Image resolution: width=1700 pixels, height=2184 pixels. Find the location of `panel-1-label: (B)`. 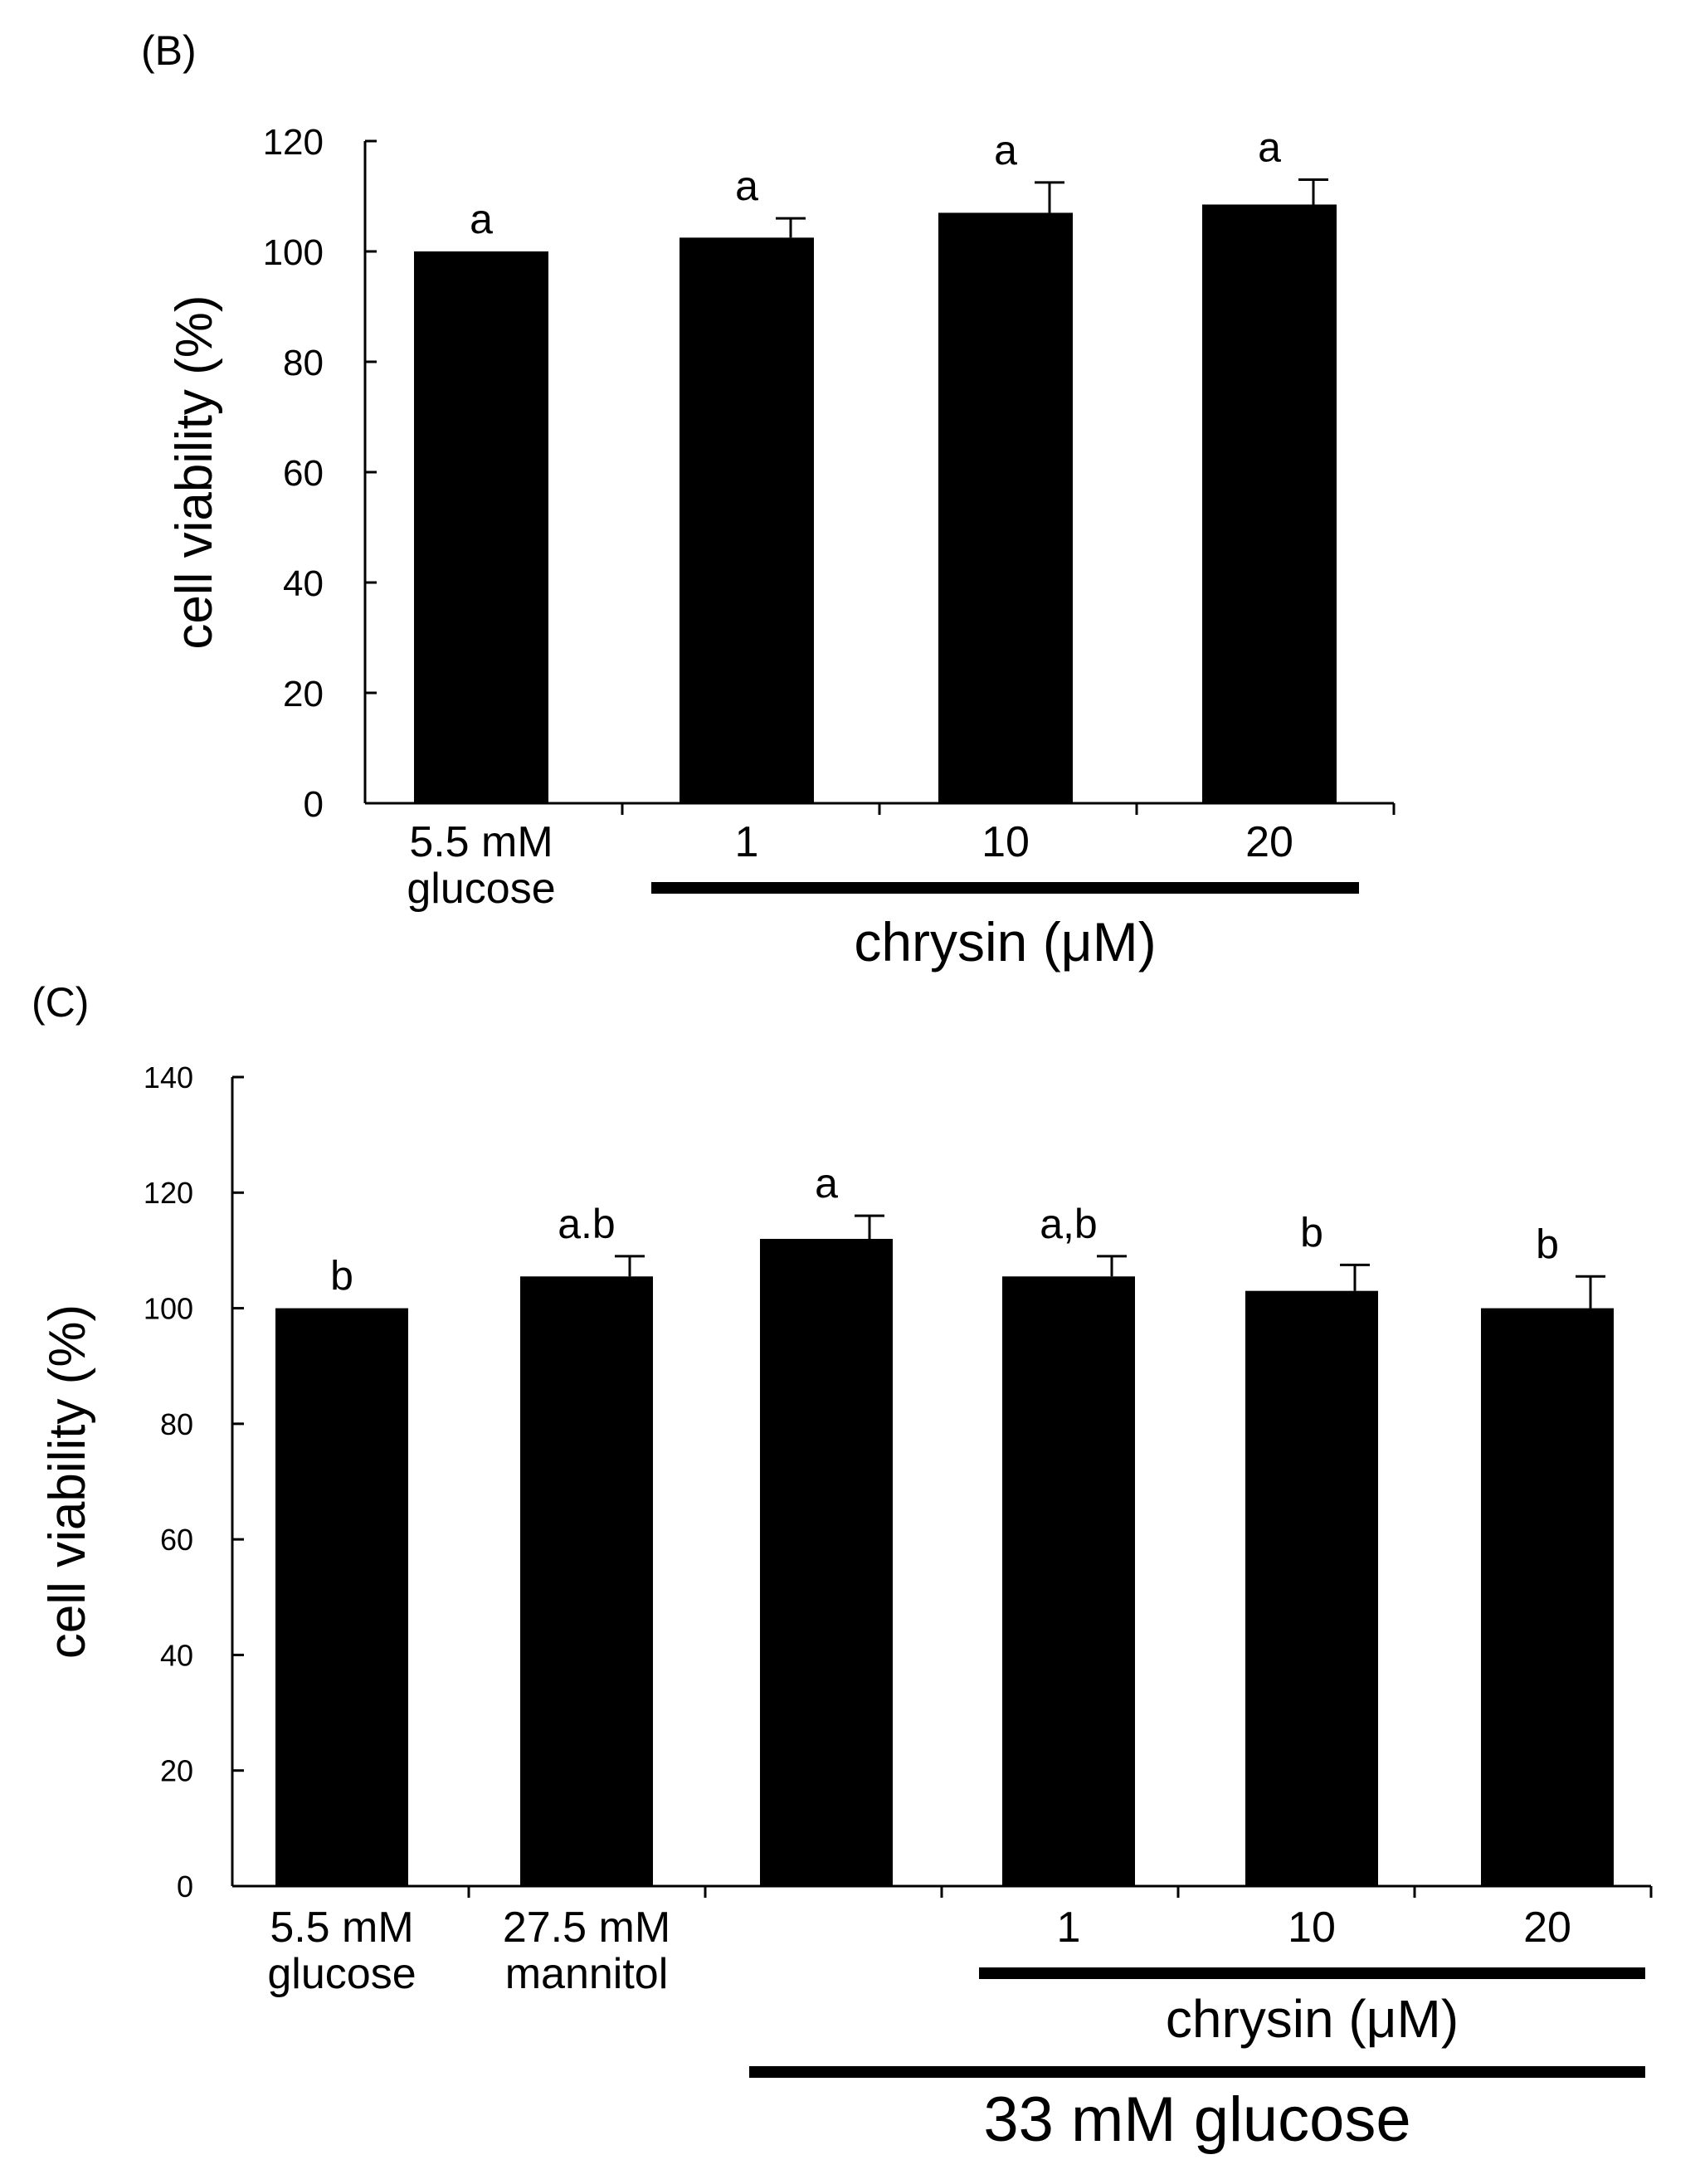

panel-1-label: (B) is located at coordinates (169, 50).